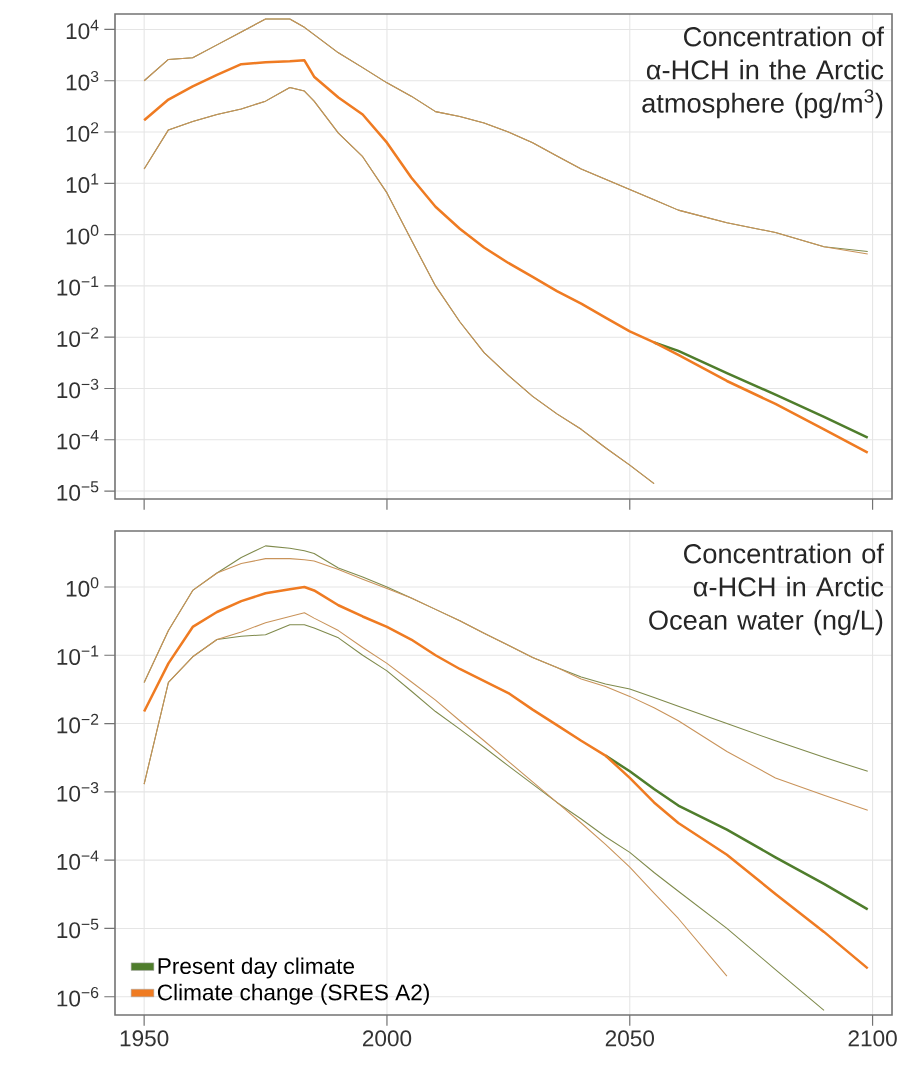 This screenshot has width=905, height=1073. I want to click on x-tick-label: 2100, so click(872, 1038).